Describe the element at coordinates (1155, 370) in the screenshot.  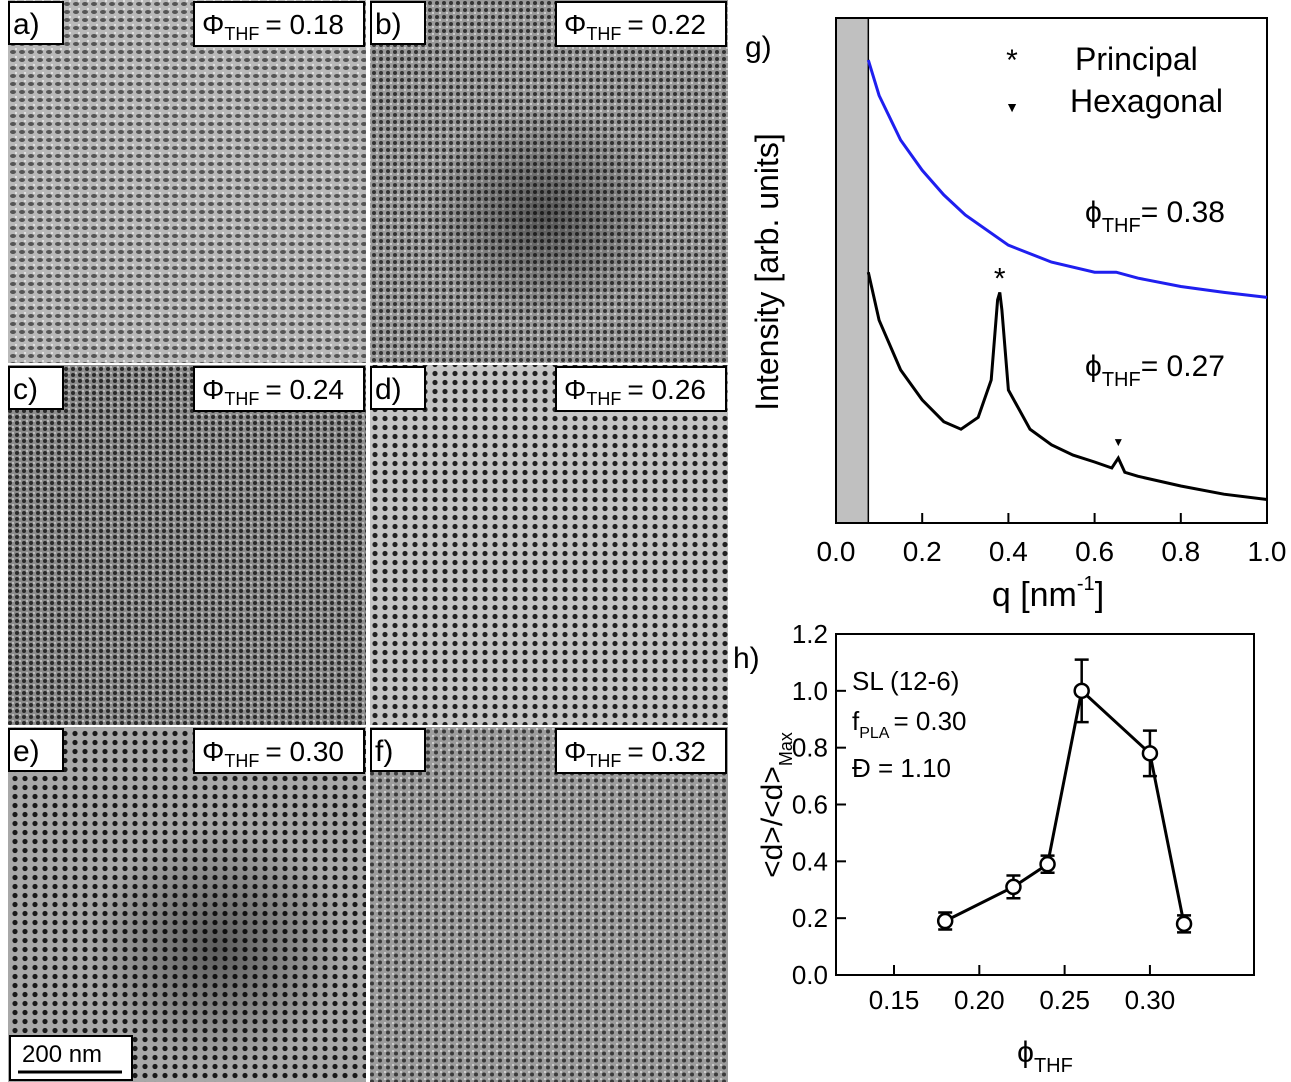
I see `series-label: ϕTHF= 0.27` at that location.